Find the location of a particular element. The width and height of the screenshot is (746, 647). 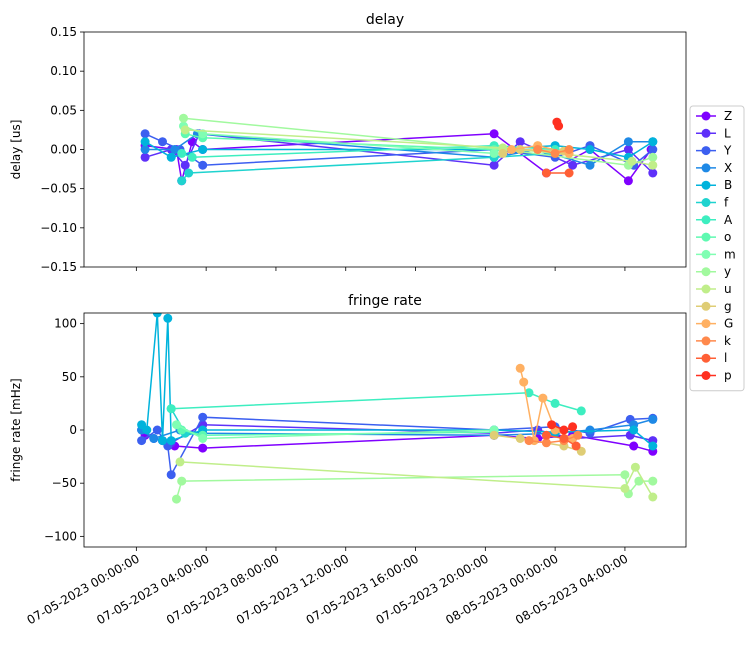

legend-label: B is located at coordinates (728, 185).